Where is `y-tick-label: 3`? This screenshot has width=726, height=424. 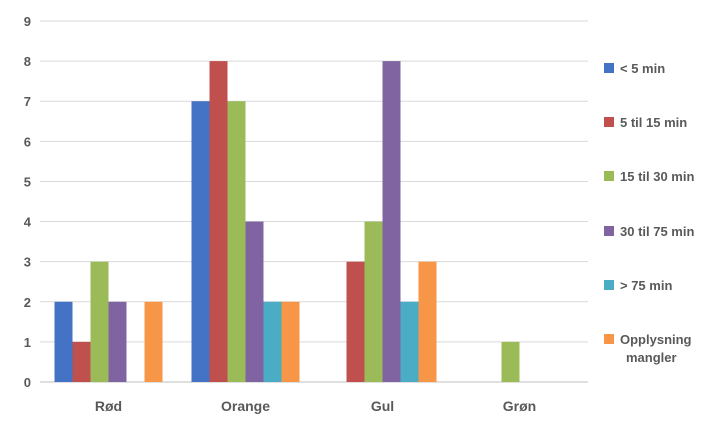
y-tick-label: 3 is located at coordinates (27, 262).